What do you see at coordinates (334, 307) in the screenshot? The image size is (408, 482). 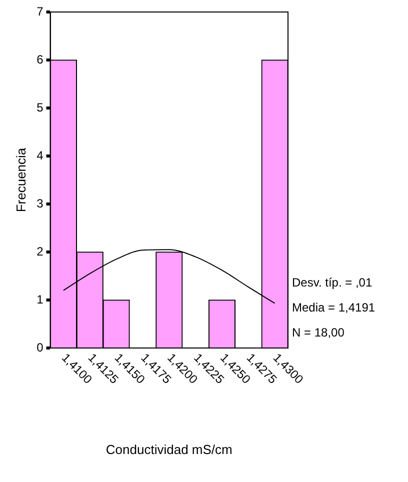 I see `text: Media = 1,4191` at bounding box center [334, 307].